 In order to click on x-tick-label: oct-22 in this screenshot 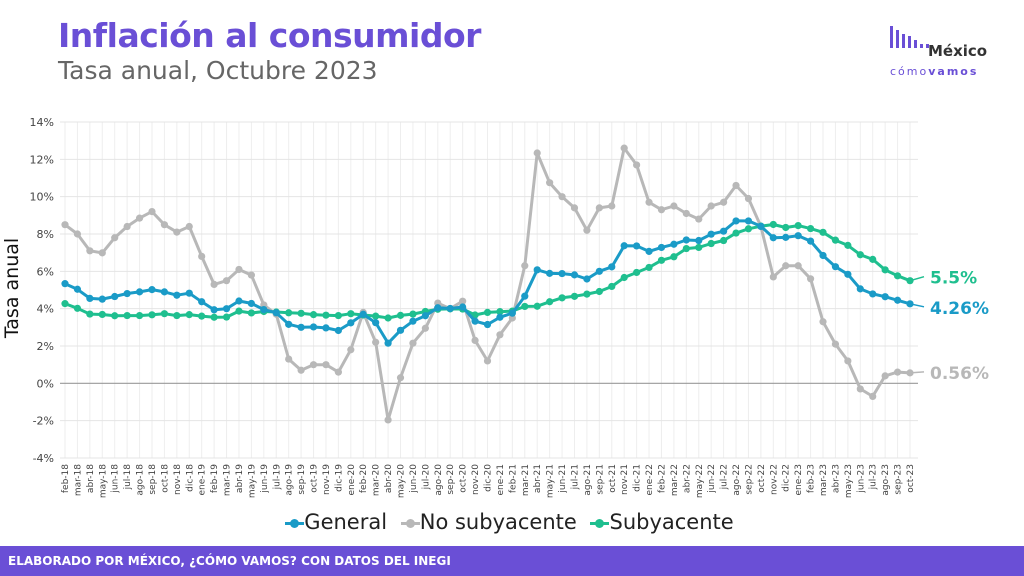, I will do `click(762, 478)`.